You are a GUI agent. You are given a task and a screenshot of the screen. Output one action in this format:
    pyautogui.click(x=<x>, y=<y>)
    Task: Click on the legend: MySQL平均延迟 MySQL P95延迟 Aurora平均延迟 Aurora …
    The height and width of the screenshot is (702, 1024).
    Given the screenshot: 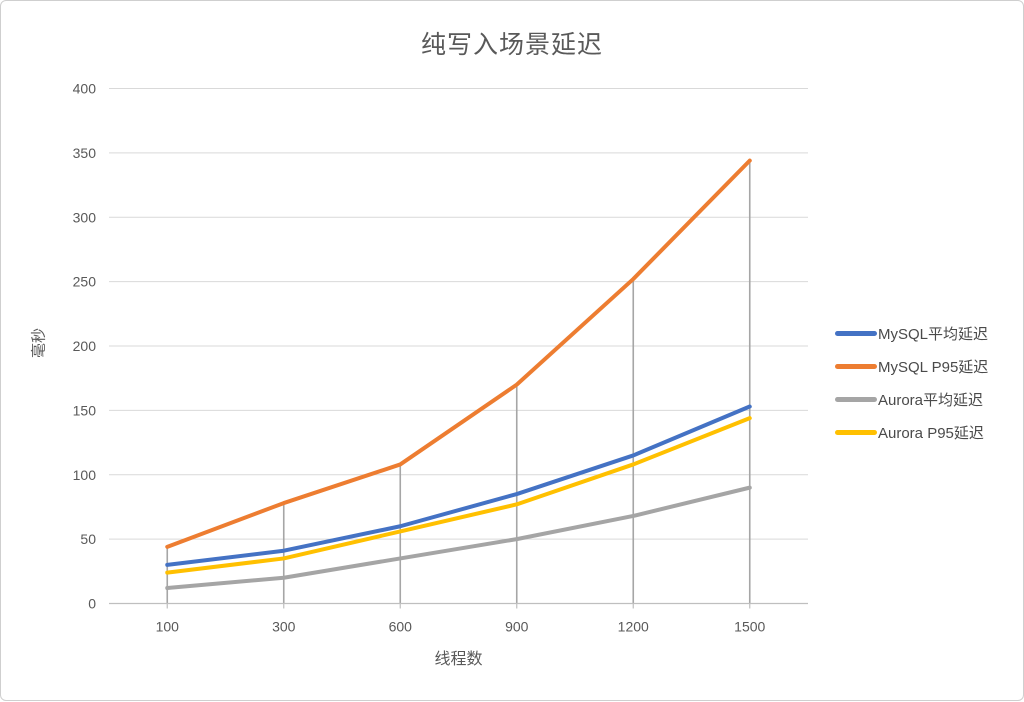 What is the action you would take?
    pyautogui.click(x=911, y=383)
    